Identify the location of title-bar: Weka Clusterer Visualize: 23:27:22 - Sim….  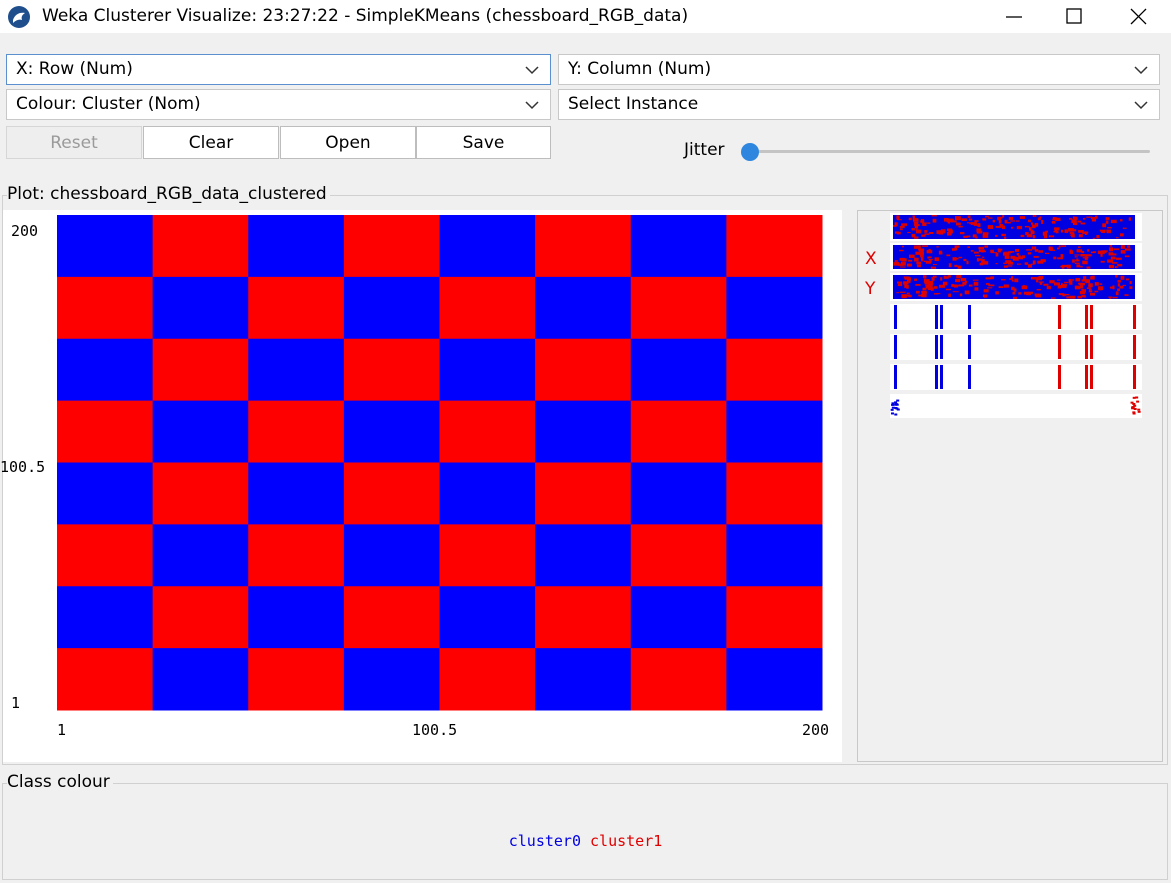
(585, 16).